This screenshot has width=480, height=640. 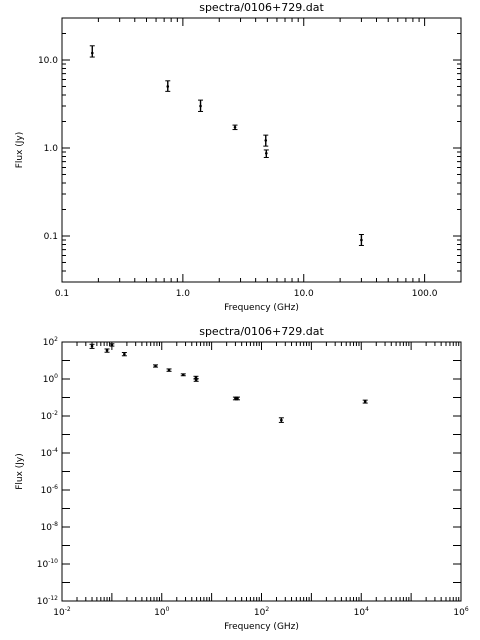 What do you see at coordinates (51, 237) in the screenshot?
I see `y-tick-label: 0.1` at bounding box center [51, 237].